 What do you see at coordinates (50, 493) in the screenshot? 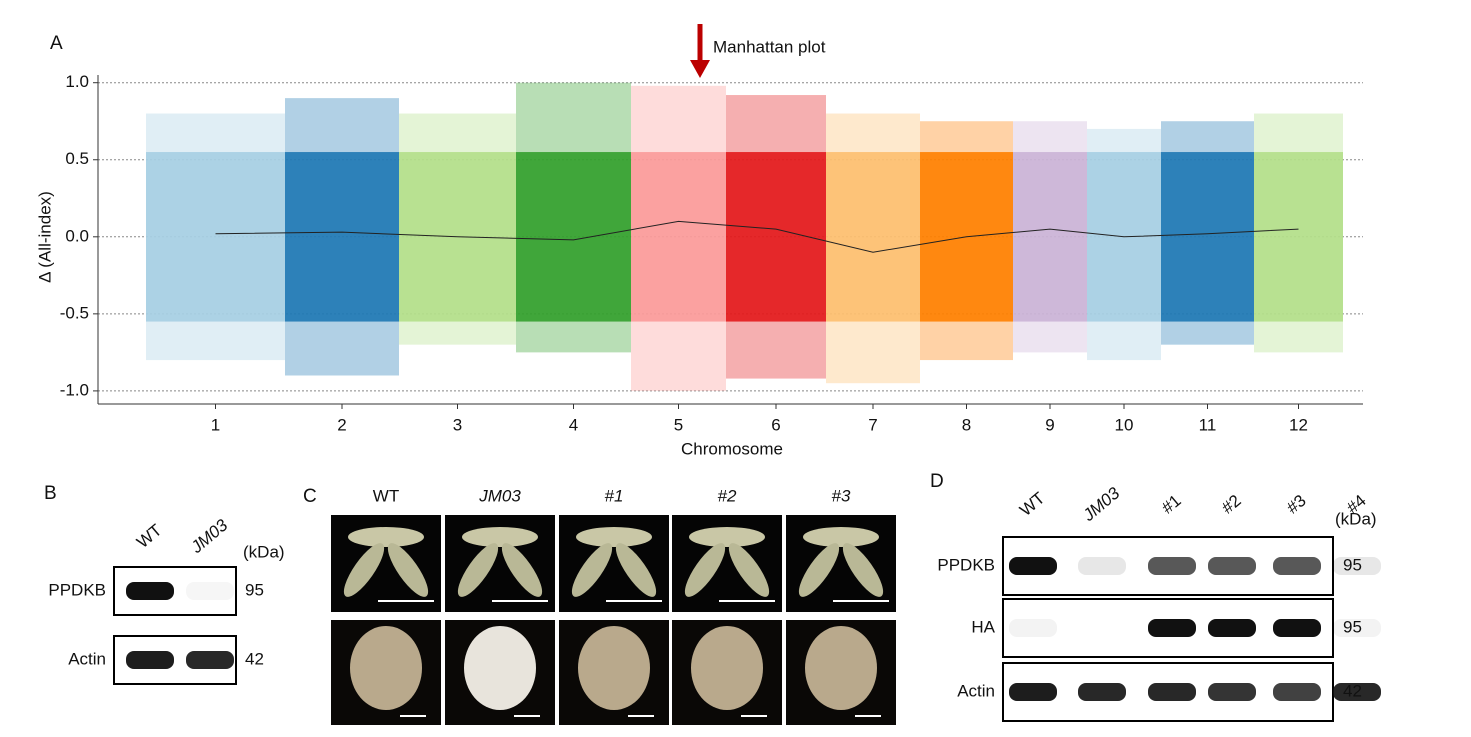
I see `panel-label: B` at bounding box center [50, 493].